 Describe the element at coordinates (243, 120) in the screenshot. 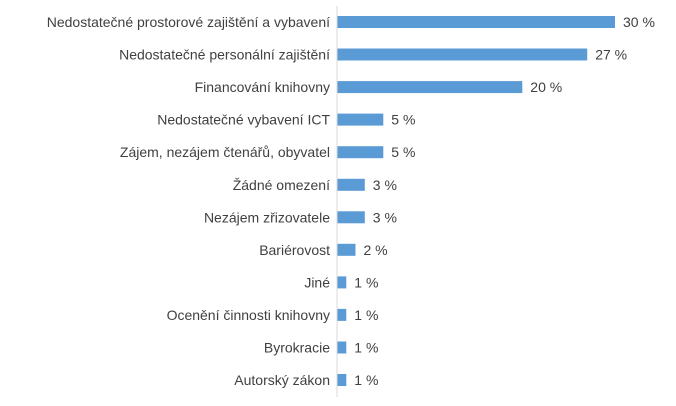

I see `category-label: Nedostatečné vybavení ICT` at that location.